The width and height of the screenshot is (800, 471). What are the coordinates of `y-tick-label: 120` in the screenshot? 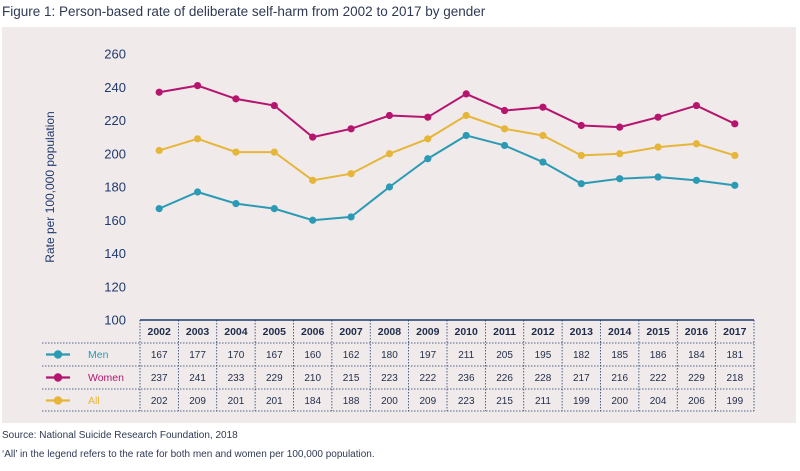 It's located at (115, 286).